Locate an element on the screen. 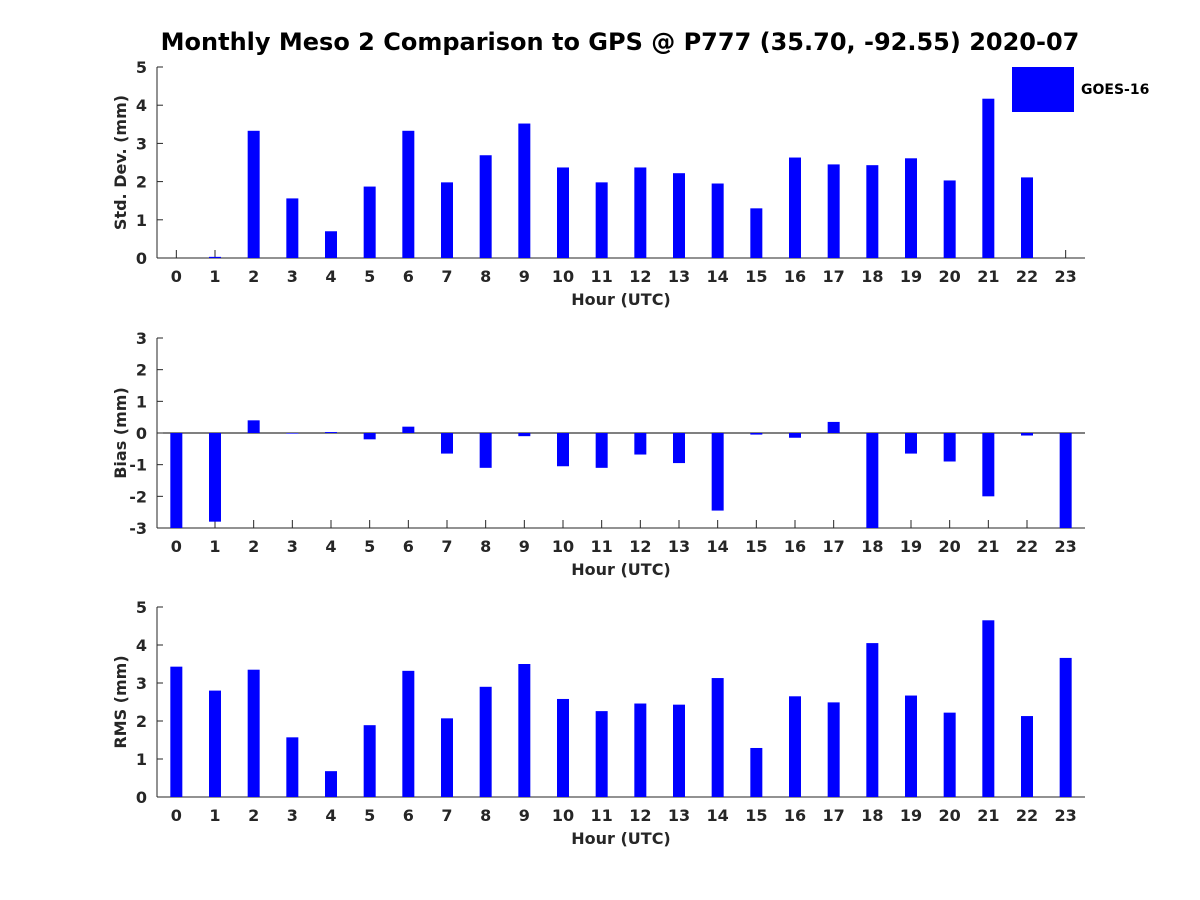 Image resolution: width=1200 pixels, height=900 pixels. y-tick-label: 5 is located at coordinates (141, 67).